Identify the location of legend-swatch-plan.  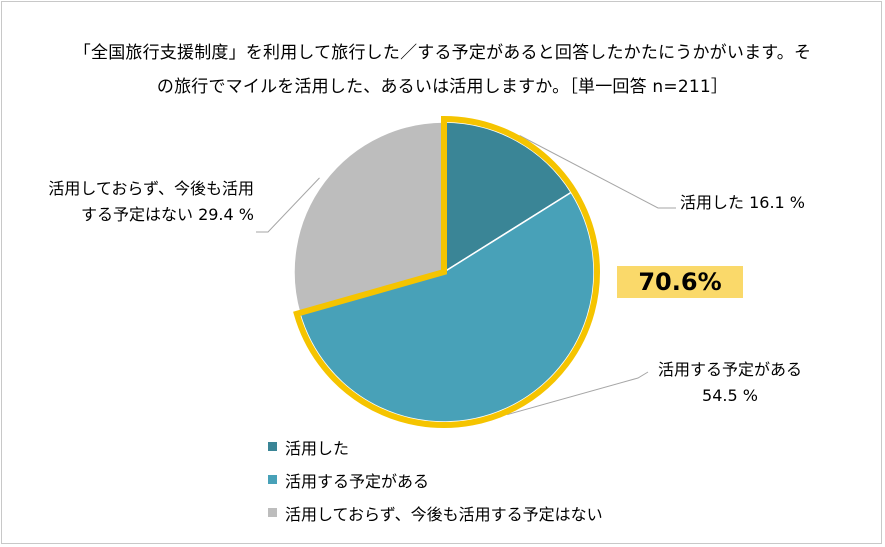
(272, 479).